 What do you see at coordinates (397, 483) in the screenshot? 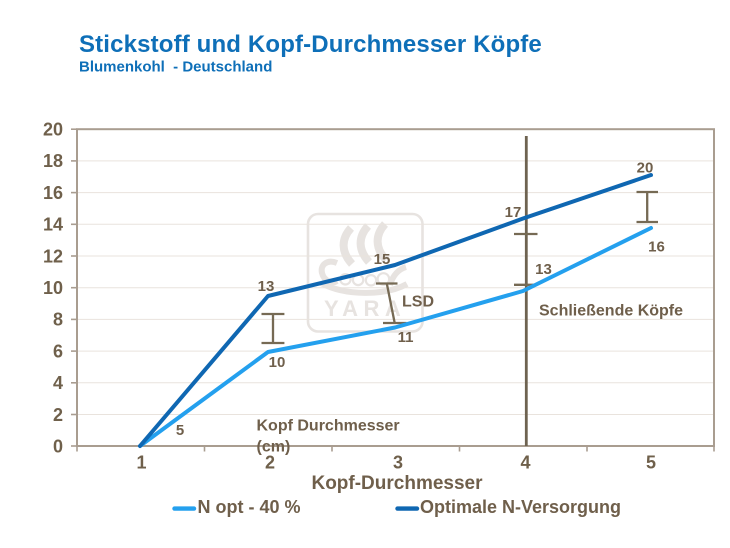
I see `svg-text: Kopf-Durchmesser` at bounding box center [397, 483].